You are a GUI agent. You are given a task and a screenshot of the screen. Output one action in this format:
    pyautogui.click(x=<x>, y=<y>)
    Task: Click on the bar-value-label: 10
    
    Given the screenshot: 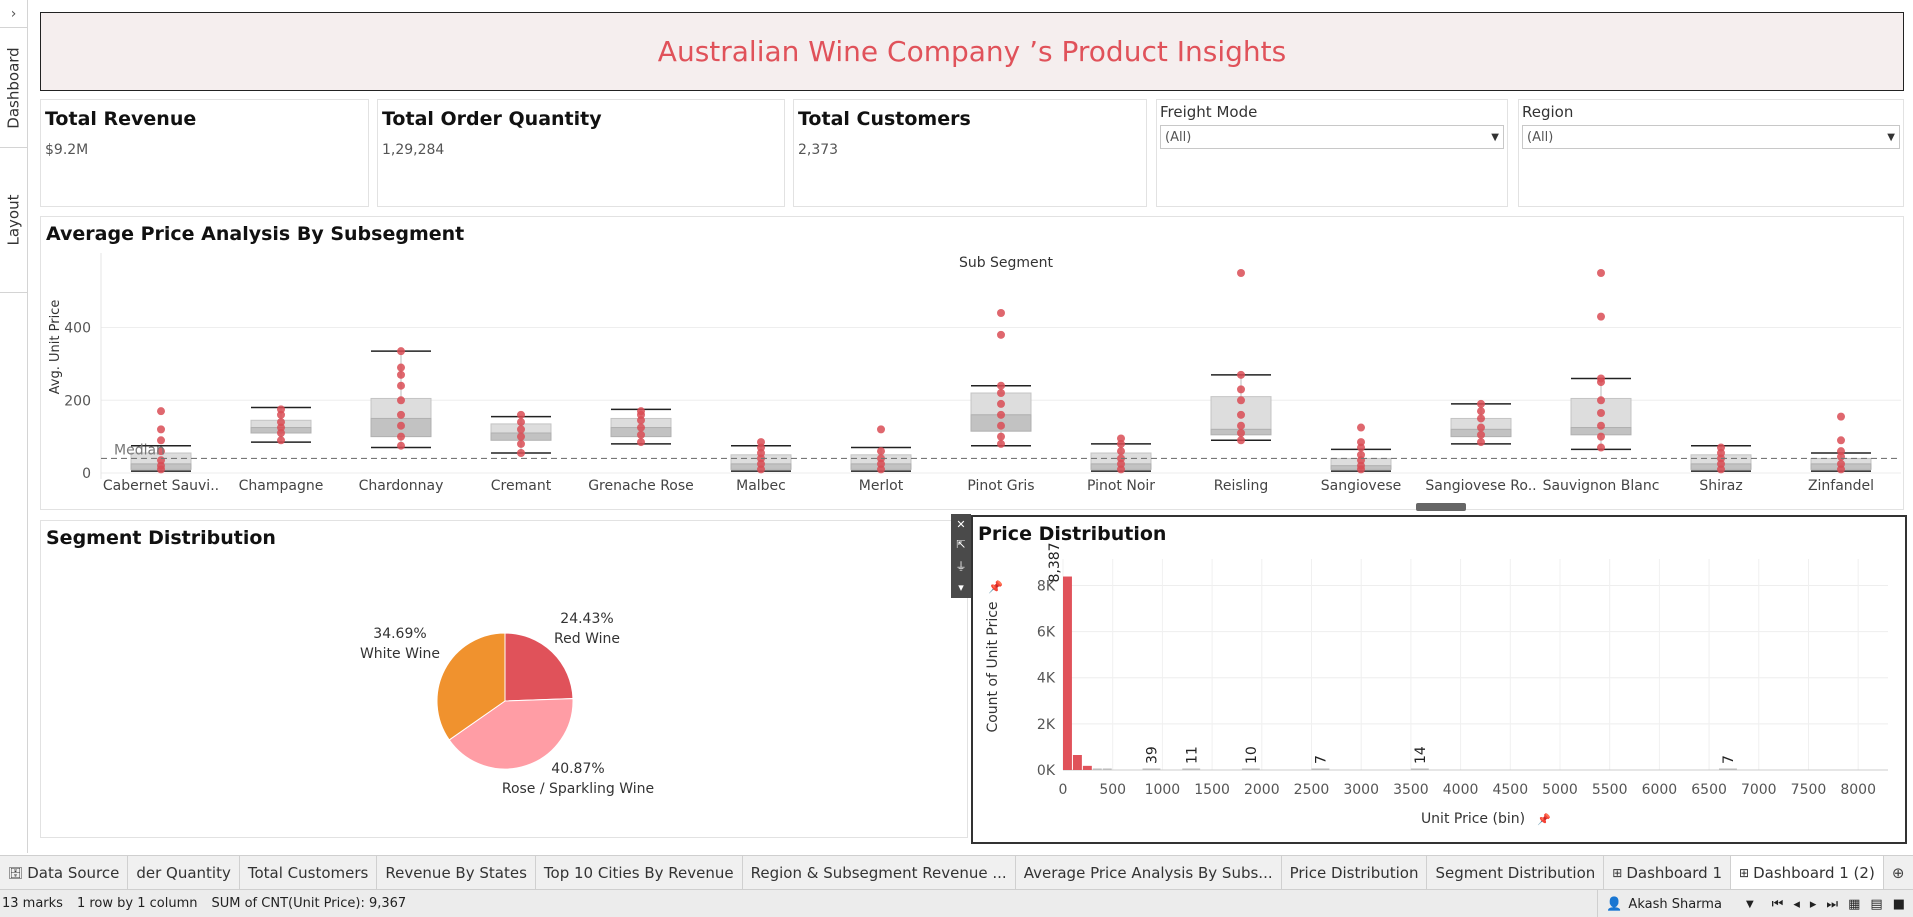 What is the action you would take?
    pyautogui.click(x=1252, y=755)
    